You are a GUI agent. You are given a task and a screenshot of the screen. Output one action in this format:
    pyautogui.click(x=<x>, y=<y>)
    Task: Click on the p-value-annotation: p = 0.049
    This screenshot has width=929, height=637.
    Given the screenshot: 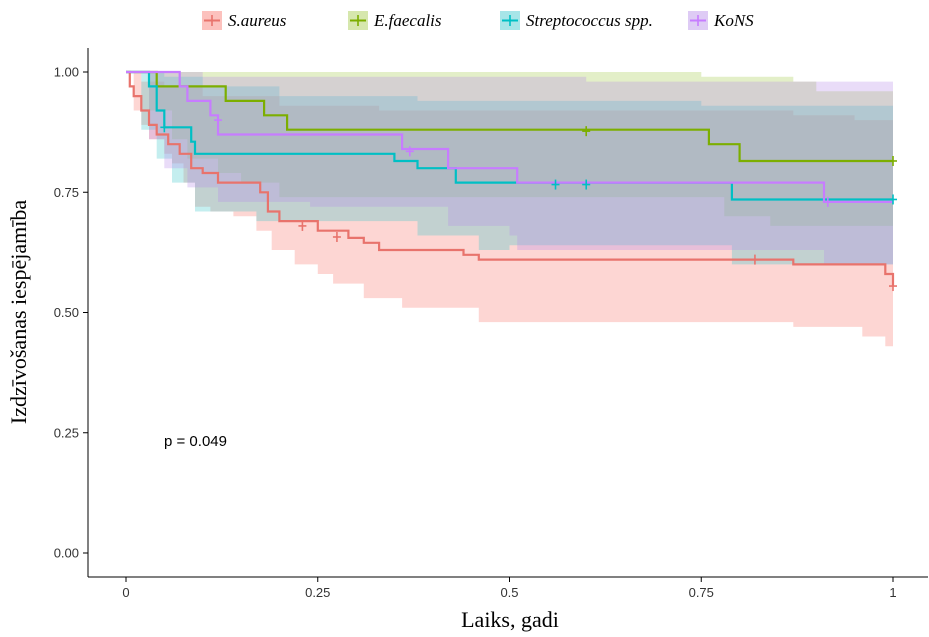 What is the action you would take?
    pyautogui.click(x=195, y=441)
    